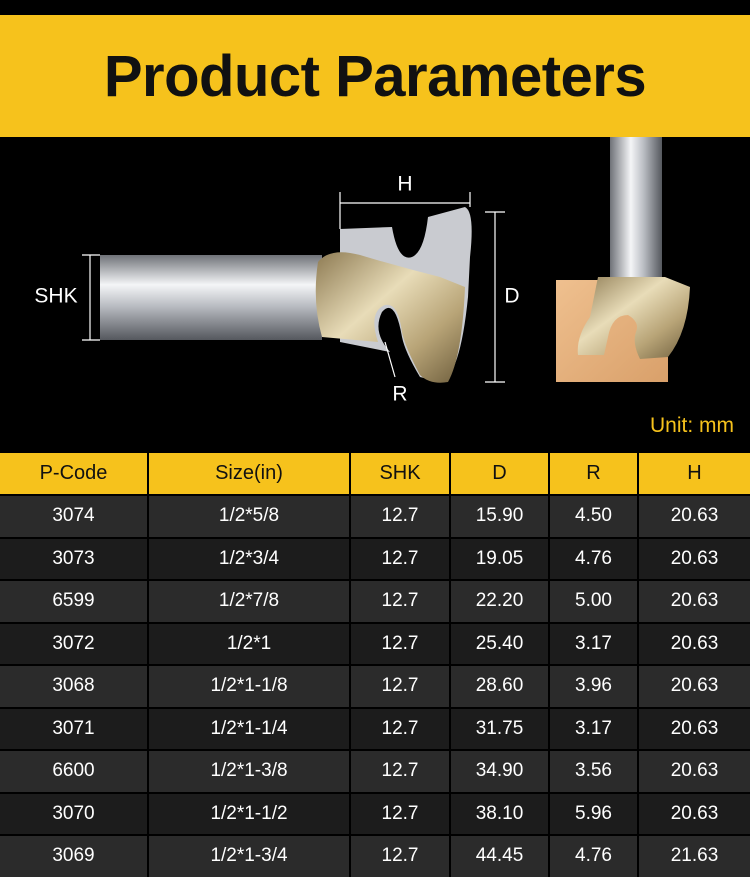  What do you see at coordinates (390, 317) in the screenshot?
I see `cutter-body` at bounding box center [390, 317].